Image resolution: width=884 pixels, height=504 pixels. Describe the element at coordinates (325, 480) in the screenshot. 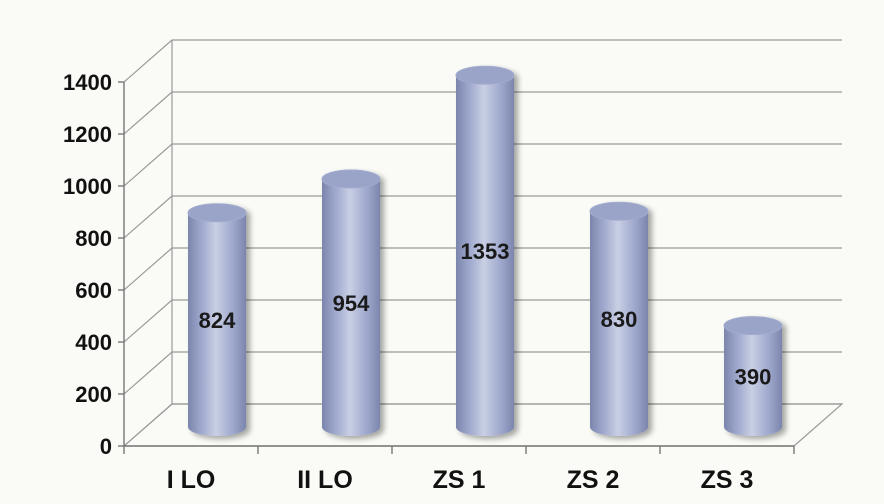

I see `x-tick-label: II LO` at that location.